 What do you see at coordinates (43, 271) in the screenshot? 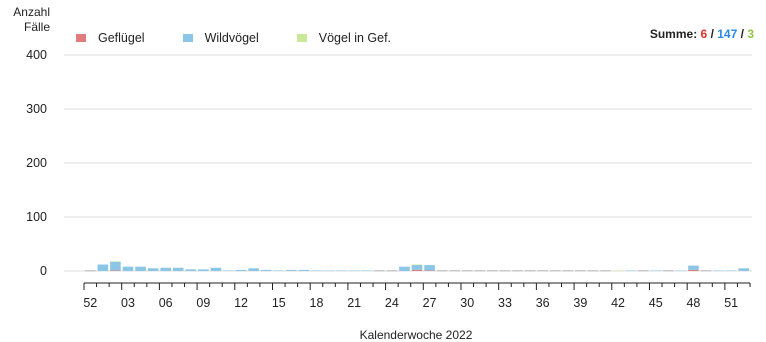
I see `y-tick-label-0: 0` at bounding box center [43, 271].